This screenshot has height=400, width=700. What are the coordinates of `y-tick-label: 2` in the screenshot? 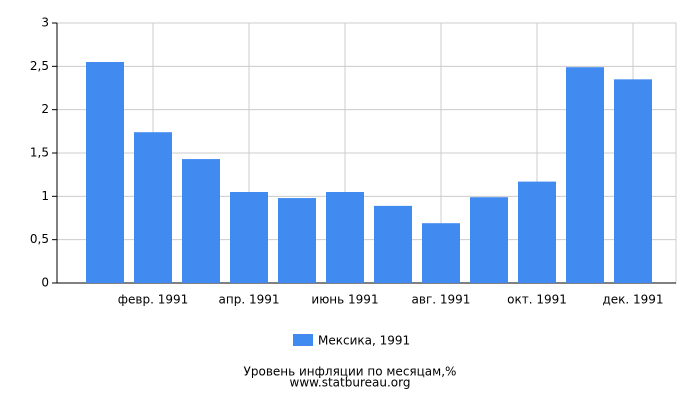 It's located at (45, 109).